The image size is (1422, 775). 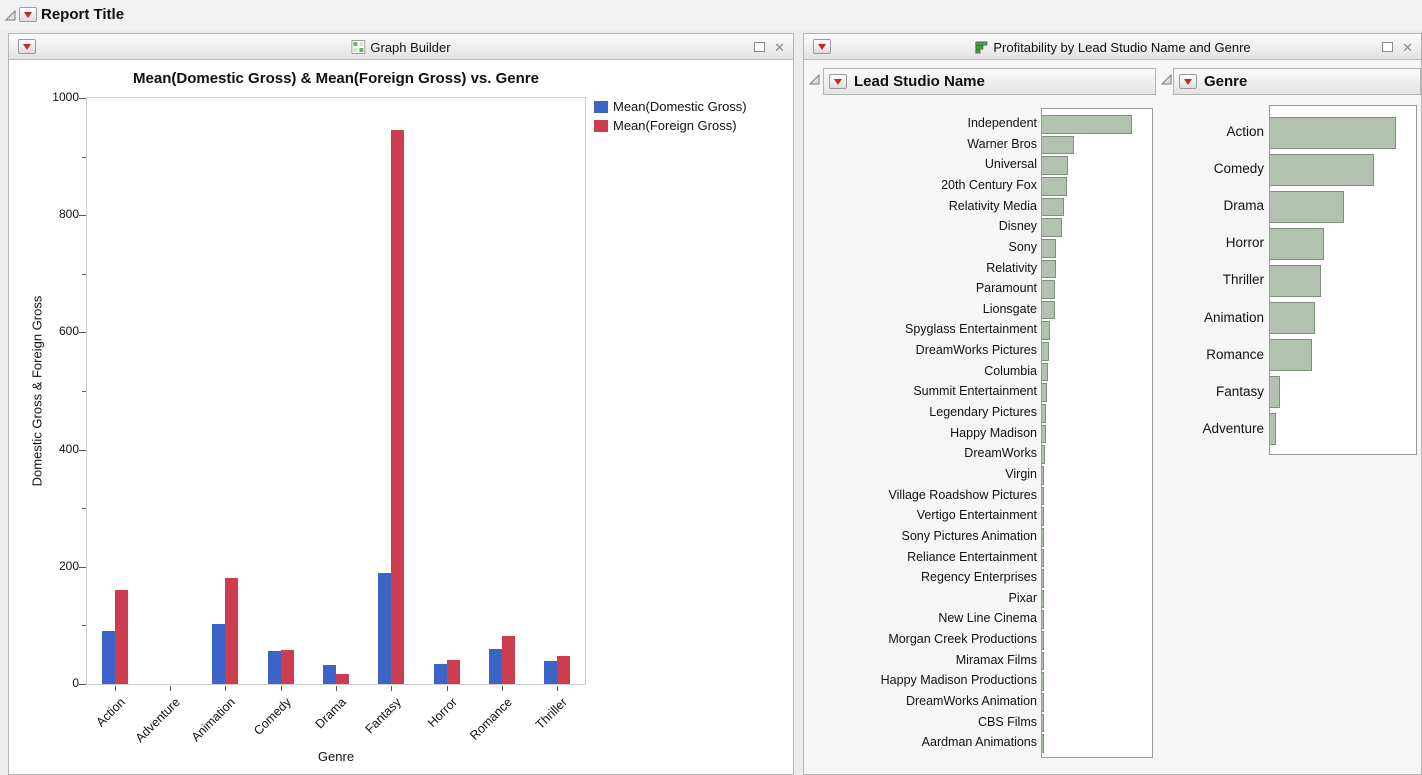 I want to click on vbar-thriller-mean-foreign-gross, so click(x=564, y=670).